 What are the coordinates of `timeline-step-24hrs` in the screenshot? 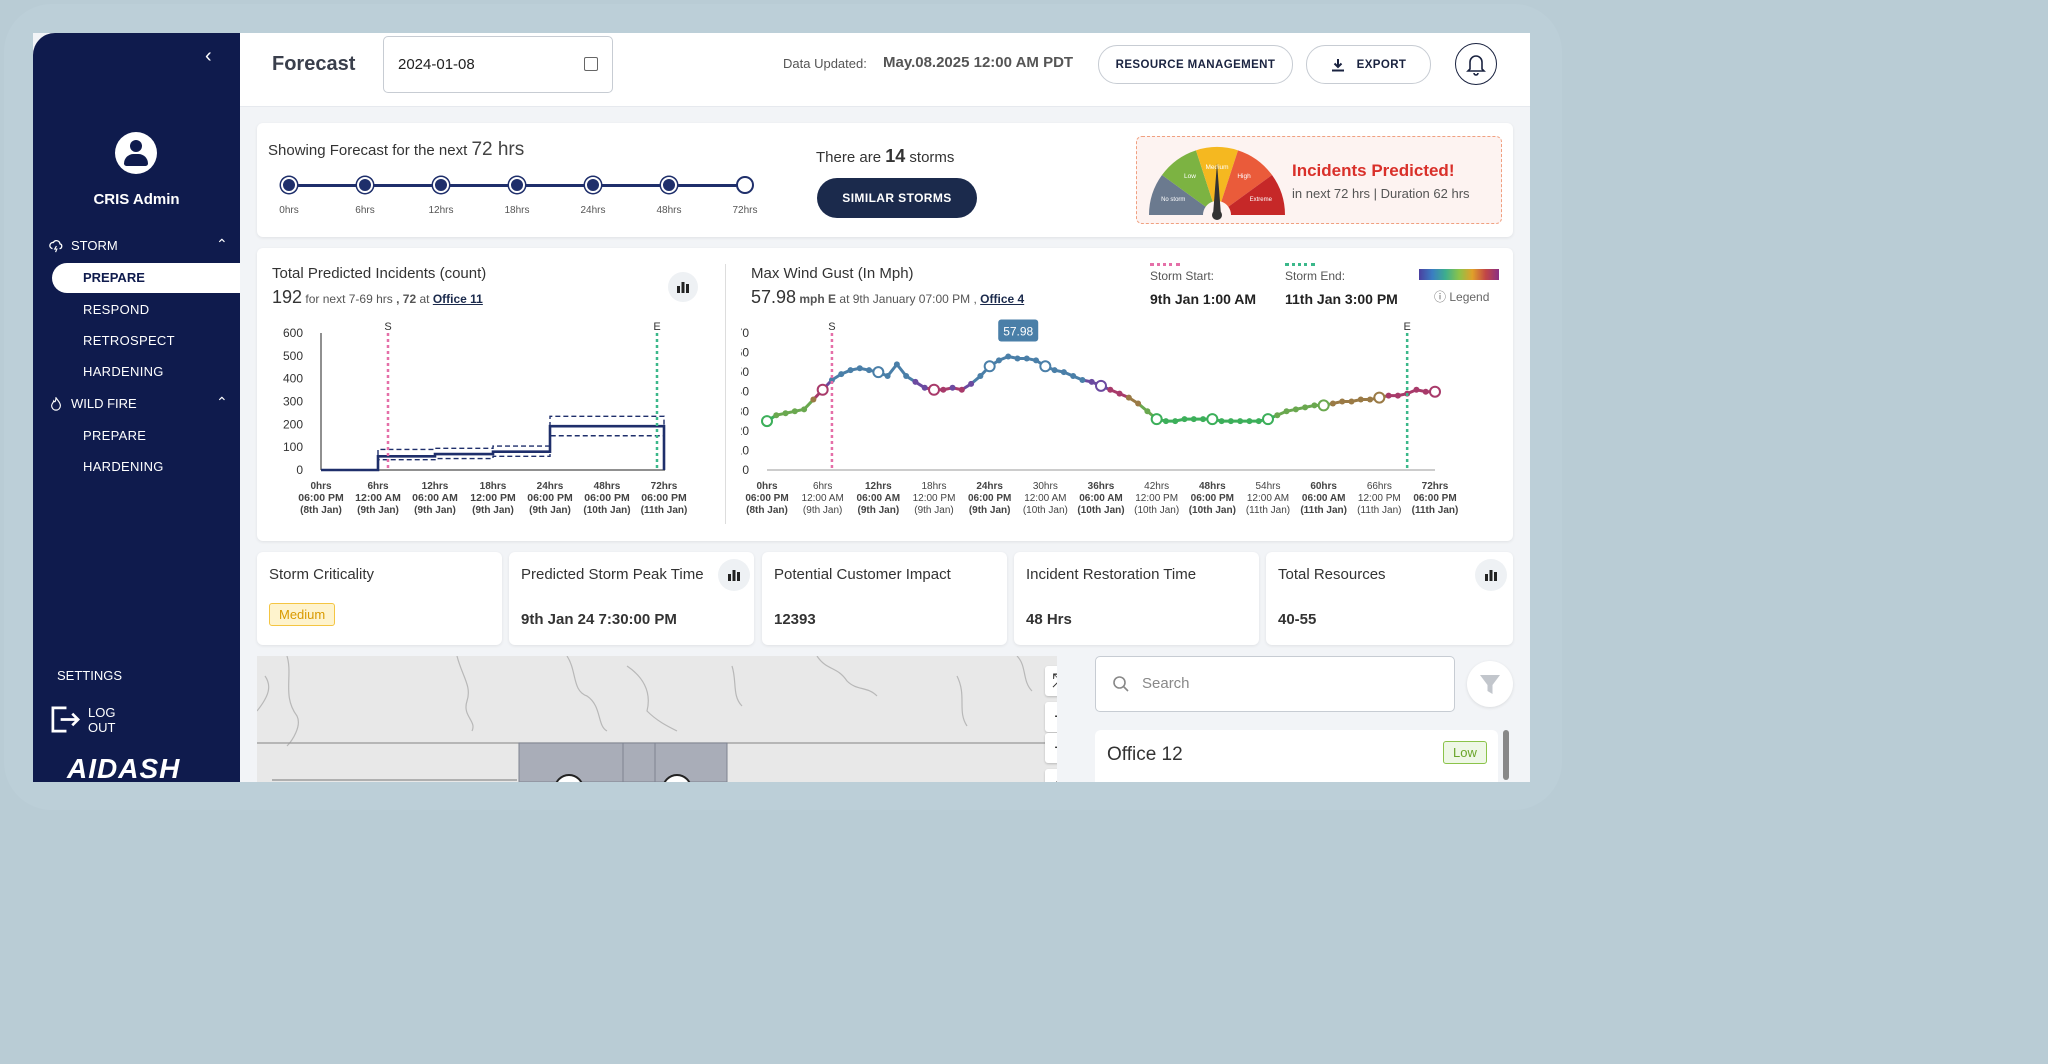 It's located at (593, 185).